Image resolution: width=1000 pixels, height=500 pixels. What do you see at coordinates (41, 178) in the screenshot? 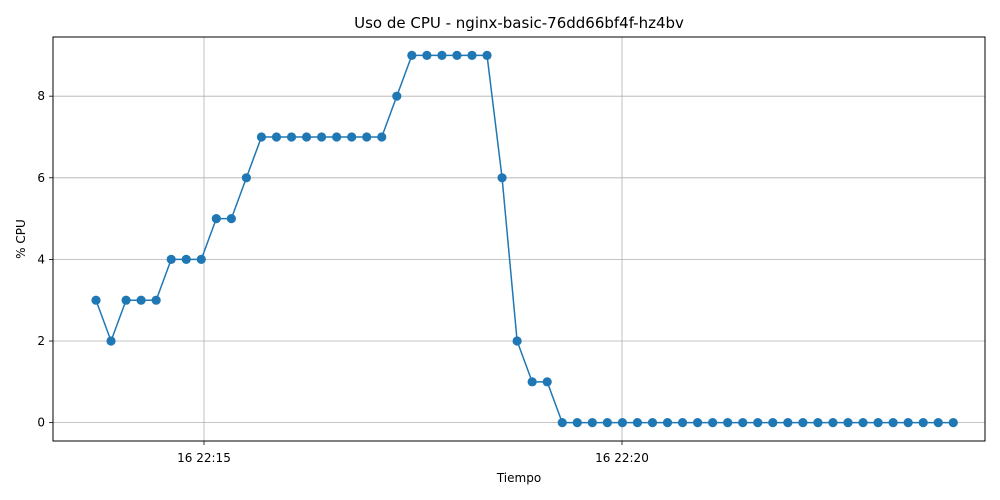
I see `y-tick-label: 6` at bounding box center [41, 178].